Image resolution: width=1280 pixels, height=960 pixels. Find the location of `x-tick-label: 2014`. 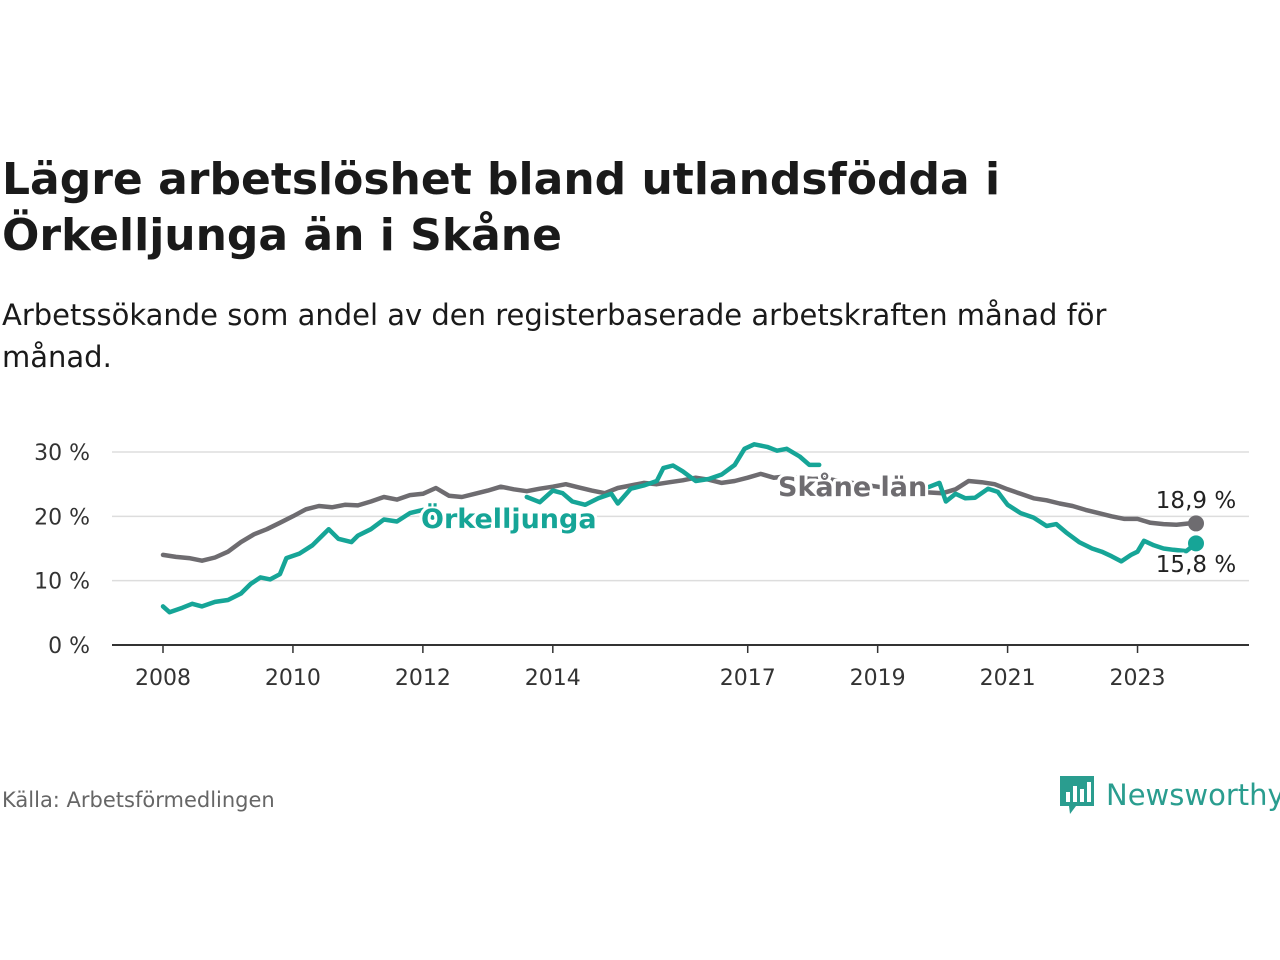

x-tick-label: 2014 is located at coordinates (553, 678).